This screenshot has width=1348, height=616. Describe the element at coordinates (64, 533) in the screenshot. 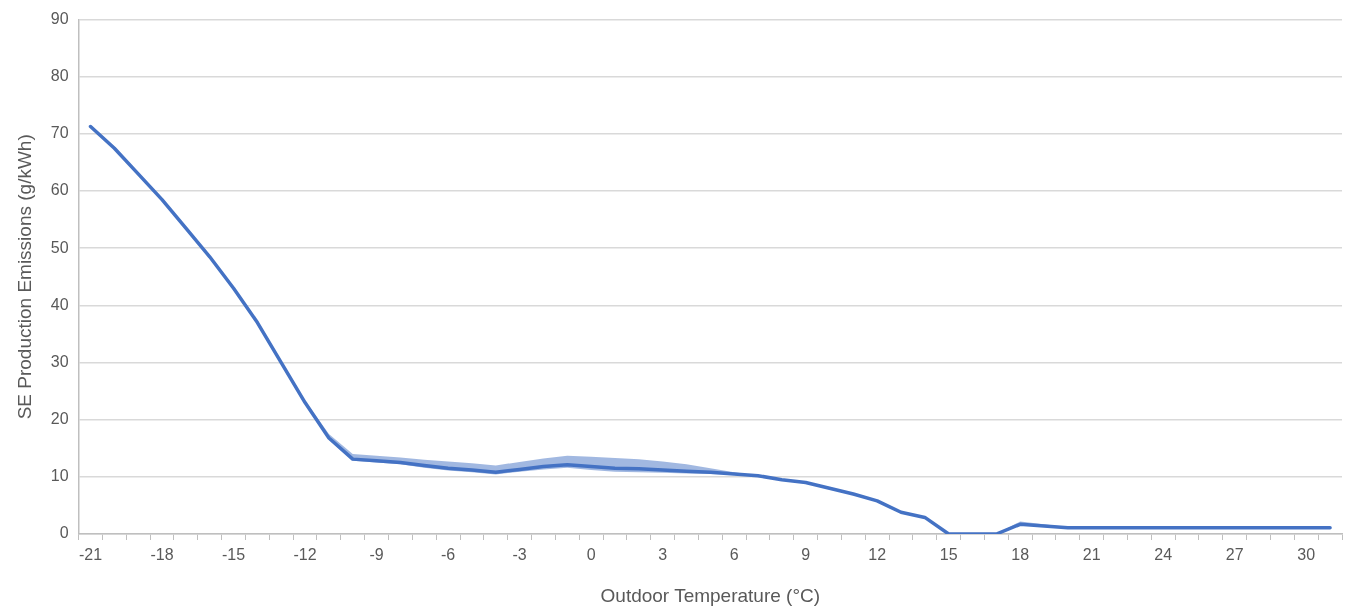

I see `y-tick-label: 0` at that location.